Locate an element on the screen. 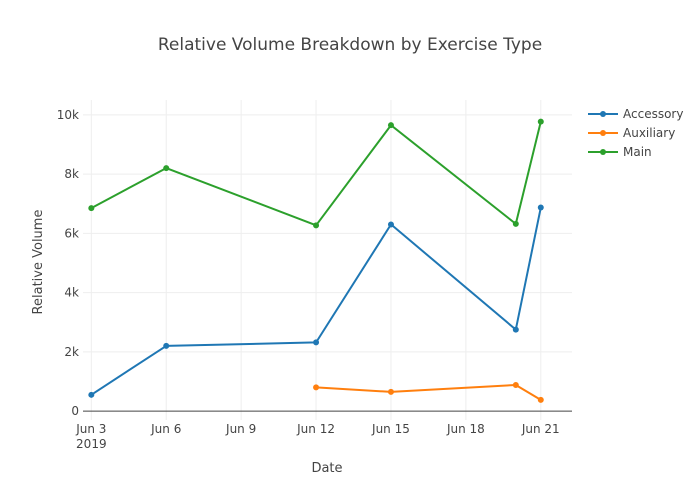 The height and width of the screenshot is (500, 700). x-year-label: 2019 is located at coordinates (91, 444).